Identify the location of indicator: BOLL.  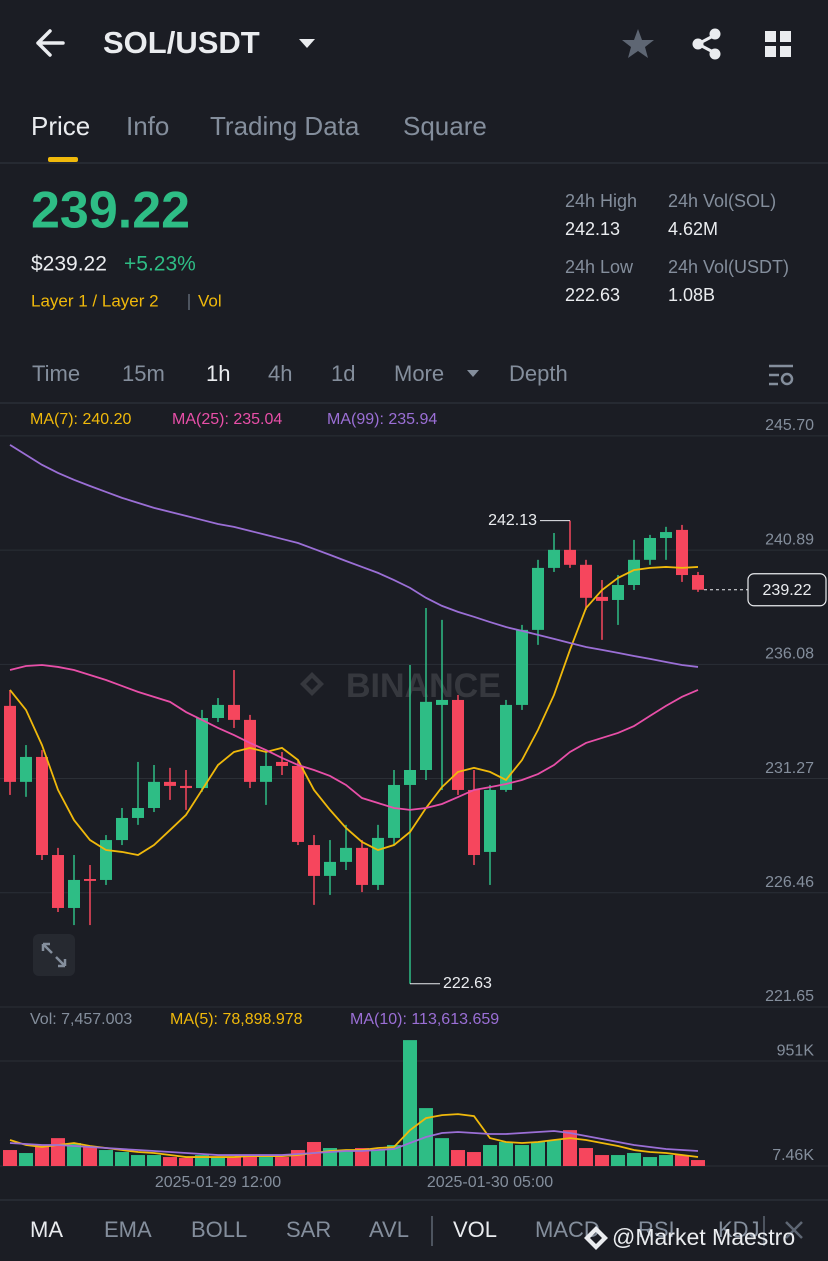
(219, 1229).